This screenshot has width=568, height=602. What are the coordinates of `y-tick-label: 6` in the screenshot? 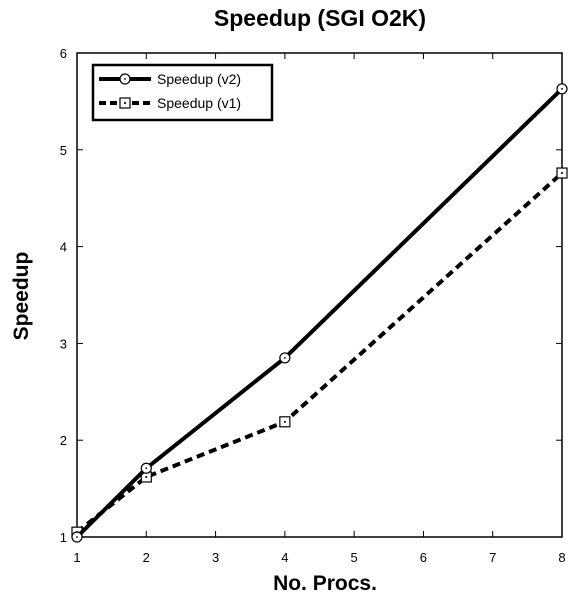 It's located at (63, 53).